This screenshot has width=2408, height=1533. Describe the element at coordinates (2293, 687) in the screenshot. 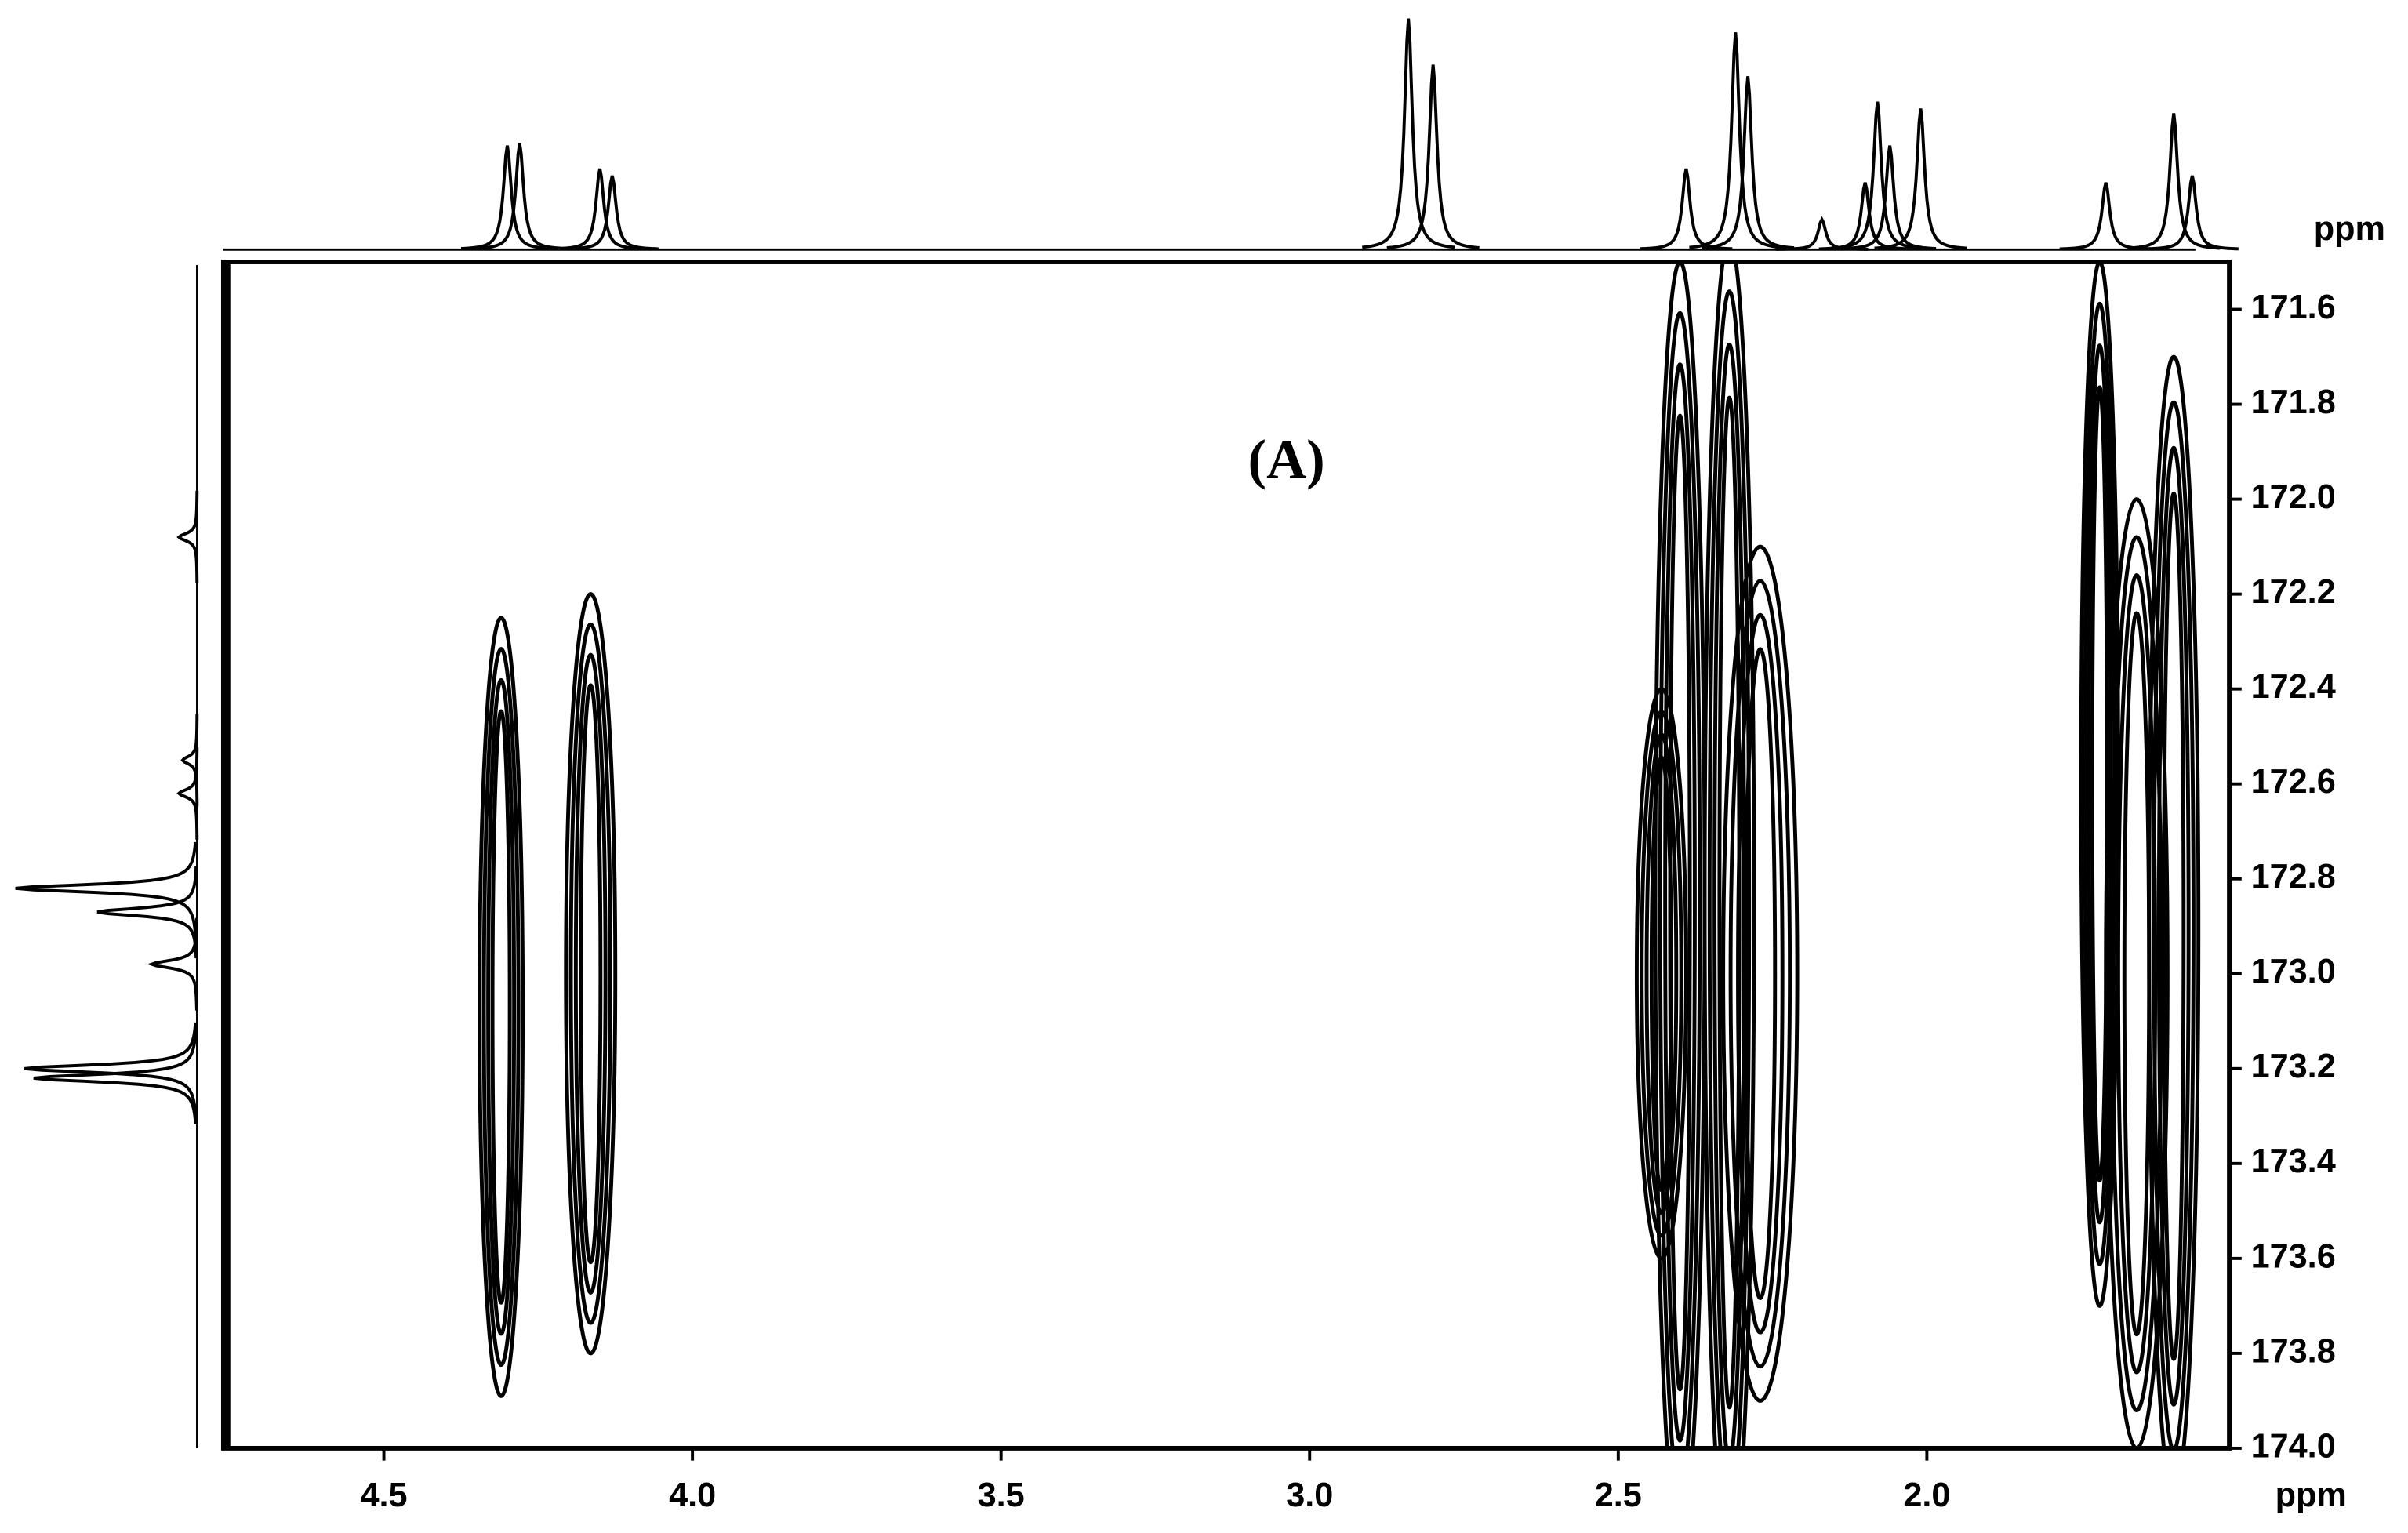

I see `y-tick-label: 172.4` at that location.